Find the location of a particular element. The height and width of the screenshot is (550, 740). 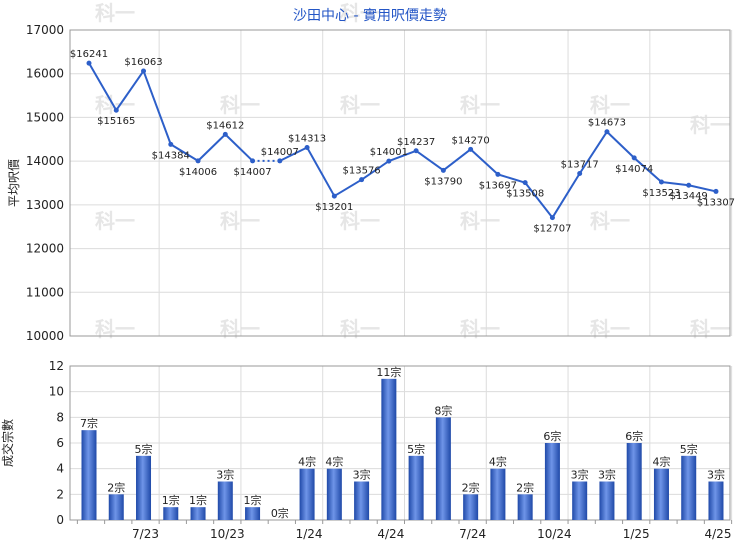

price-y-axis-label: 平均呎價 is located at coordinates (14, 183).